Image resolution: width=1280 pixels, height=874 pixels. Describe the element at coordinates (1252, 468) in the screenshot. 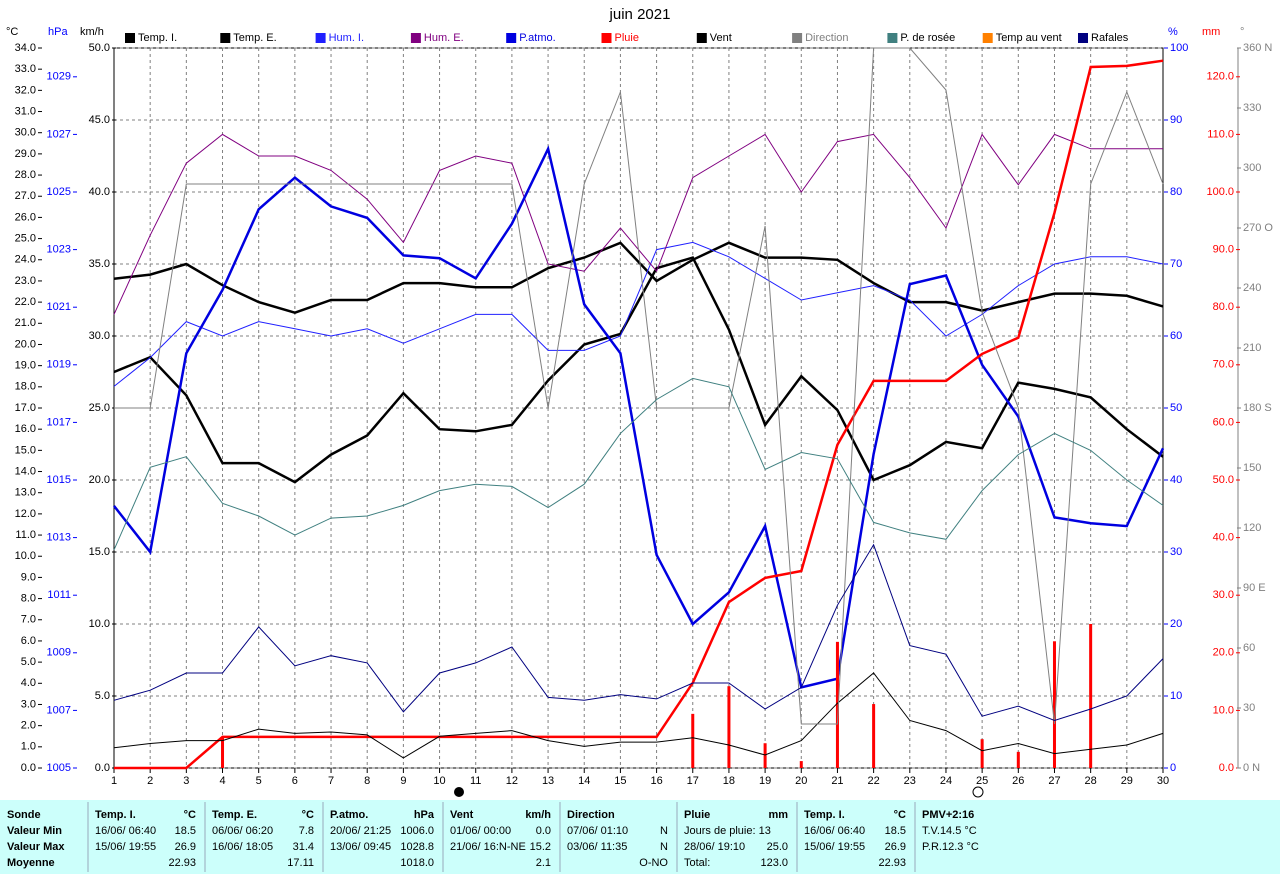

I see `y-tick-label: 150` at that location.